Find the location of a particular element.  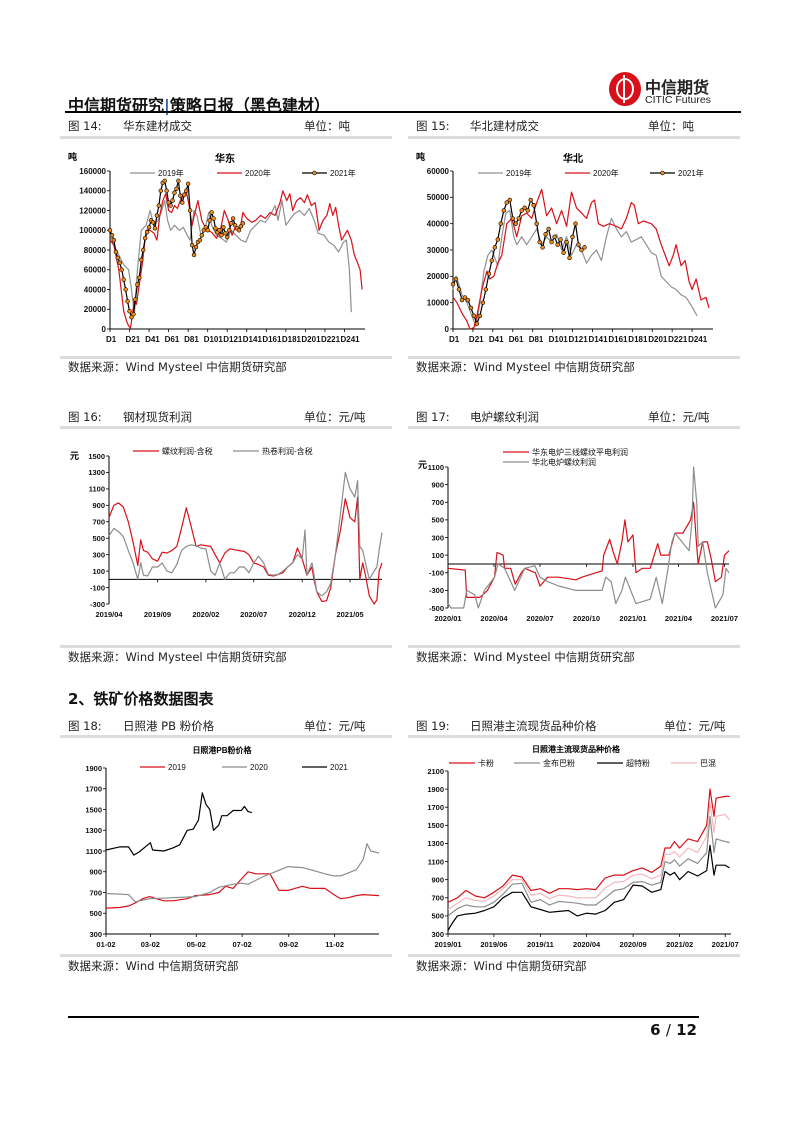

x-tick-label: 2020/07 is located at coordinates (539, 618).